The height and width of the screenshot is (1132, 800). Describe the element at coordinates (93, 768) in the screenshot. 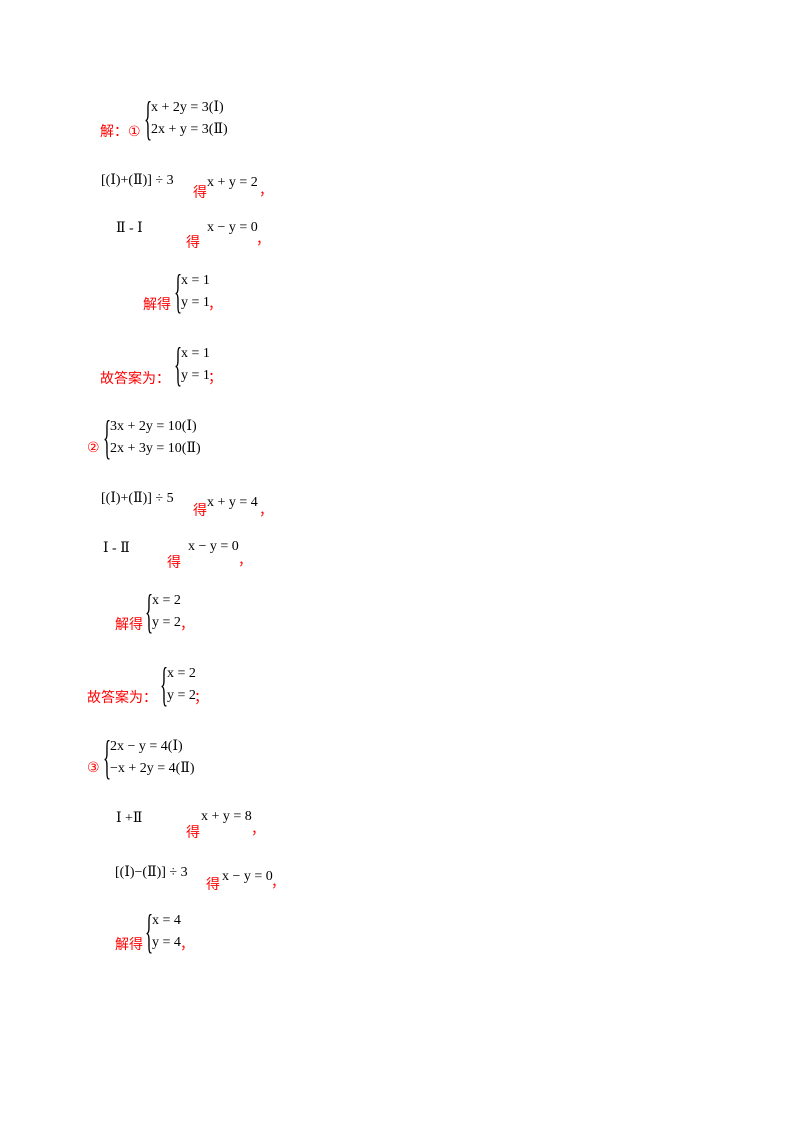

I see `problem-number-3: ③` at that location.